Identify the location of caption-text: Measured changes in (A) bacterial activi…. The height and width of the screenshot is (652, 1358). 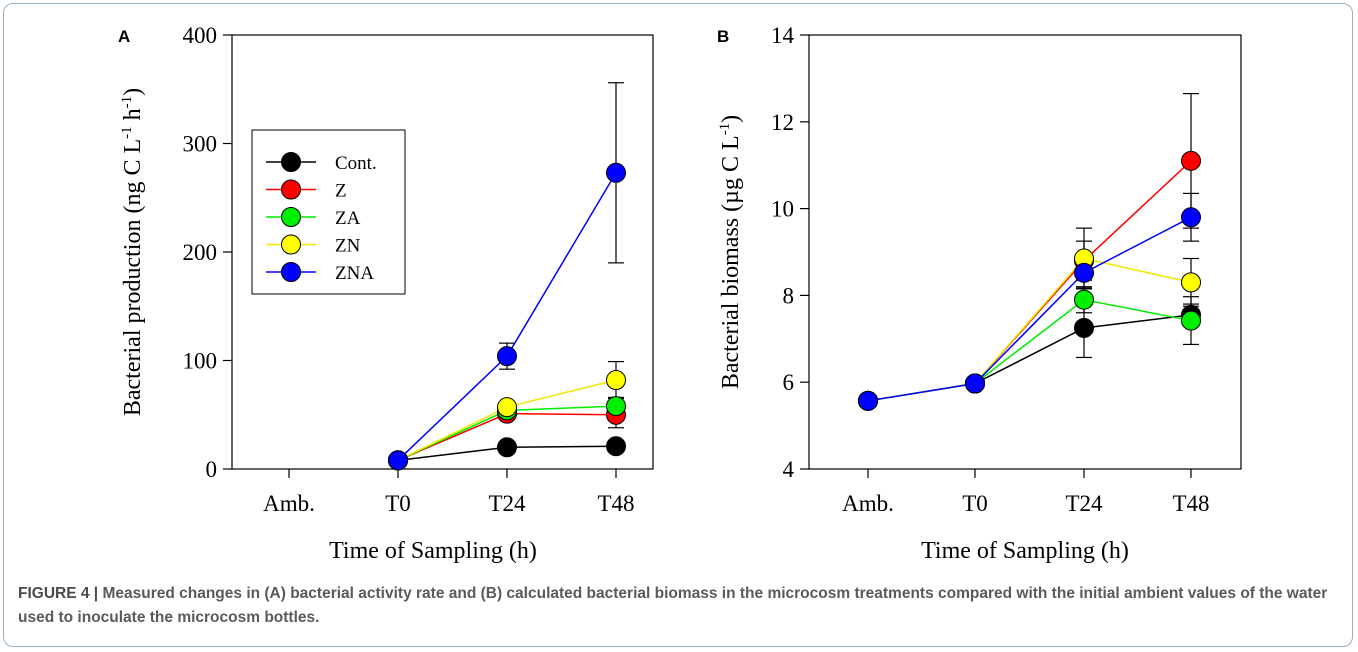
(673, 605).